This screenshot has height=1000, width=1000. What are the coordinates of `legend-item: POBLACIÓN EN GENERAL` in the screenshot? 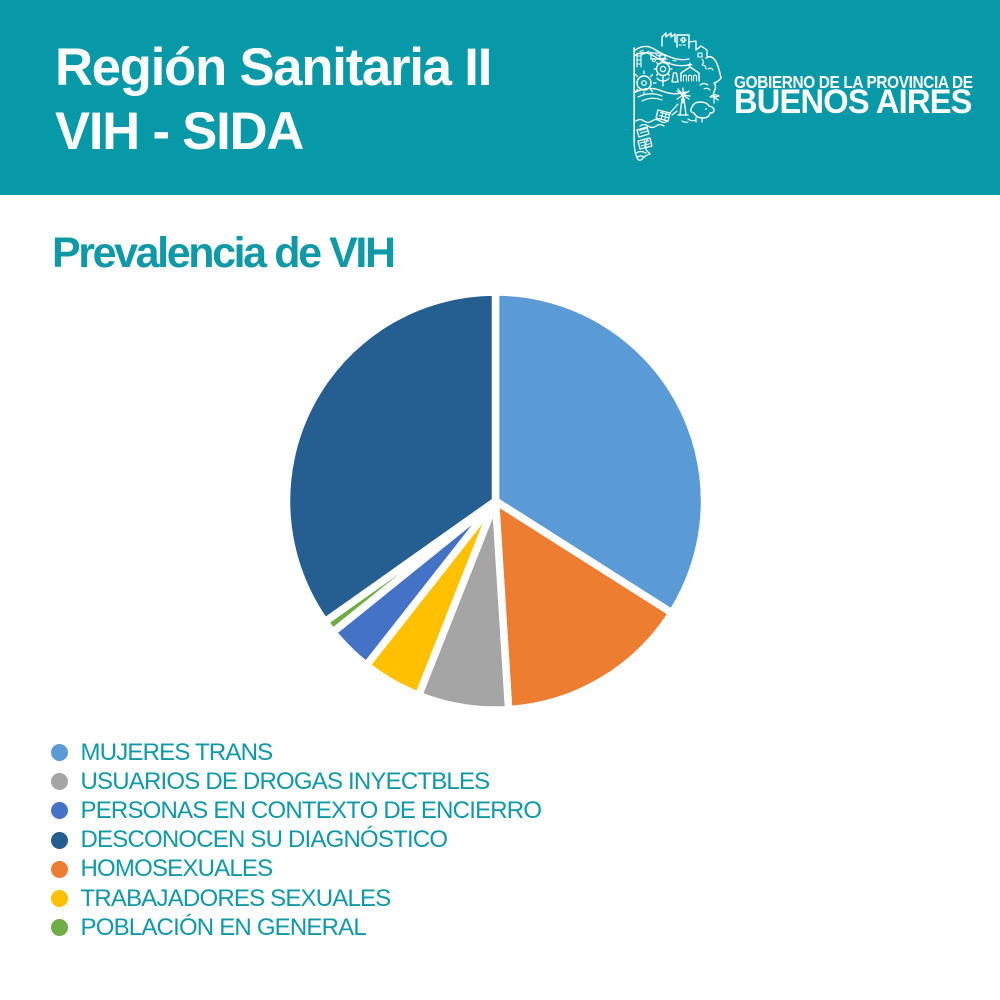 It's located at (296, 927).